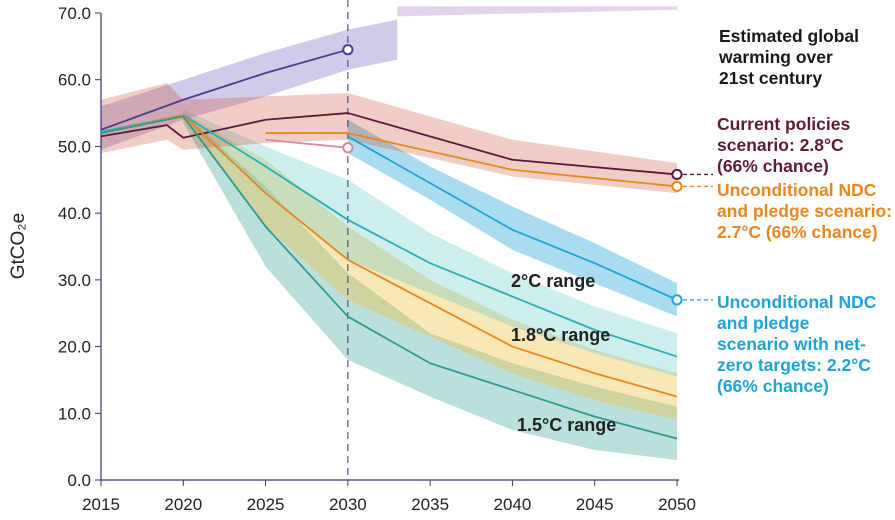 This screenshot has height=520, width=895. I want to click on range-label-1-8c: 1.8°C range, so click(560, 335).